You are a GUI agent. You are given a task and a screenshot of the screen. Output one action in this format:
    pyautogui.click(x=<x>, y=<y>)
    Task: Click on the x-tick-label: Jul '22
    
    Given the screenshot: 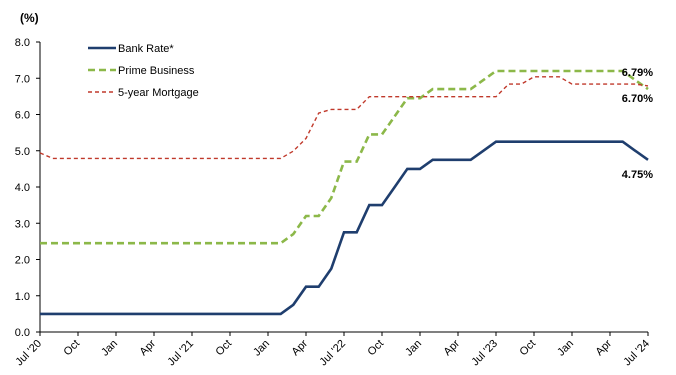 What is the action you would take?
    pyautogui.click(x=332, y=353)
    